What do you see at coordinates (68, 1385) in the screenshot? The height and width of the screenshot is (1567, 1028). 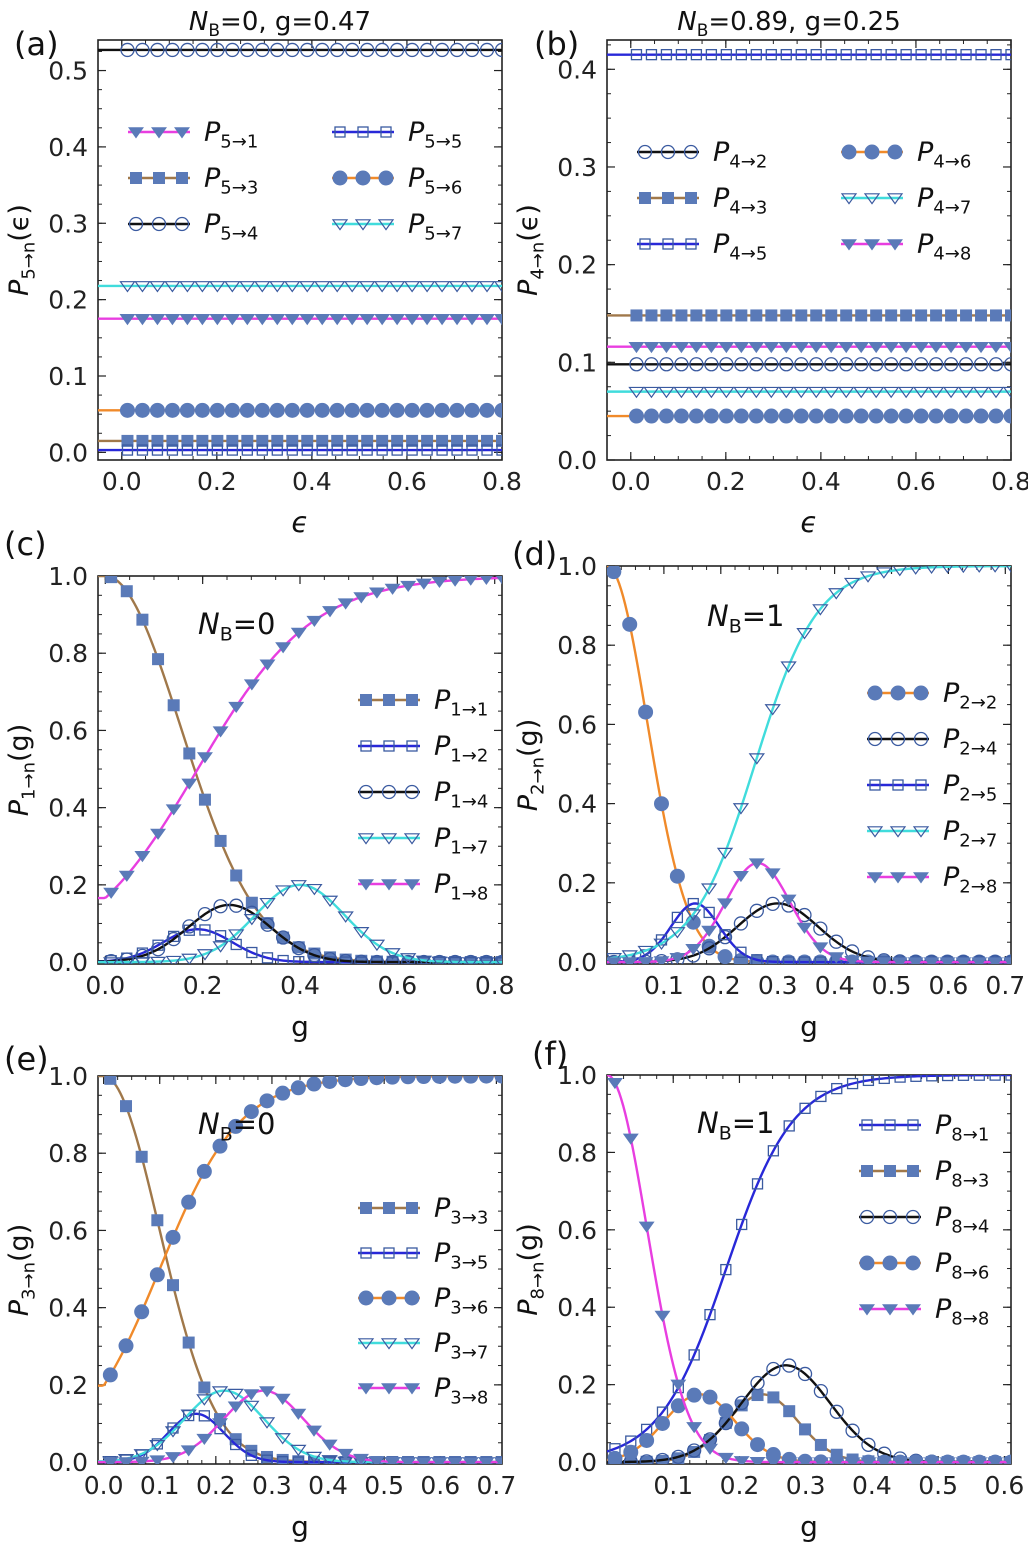 I see `y-tick-label: 0.2` at bounding box center [68, 1385].